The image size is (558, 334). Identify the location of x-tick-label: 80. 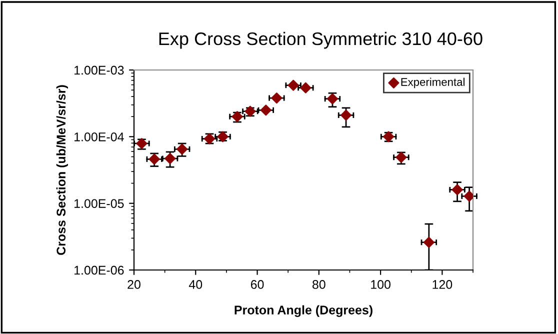
(319, 284).